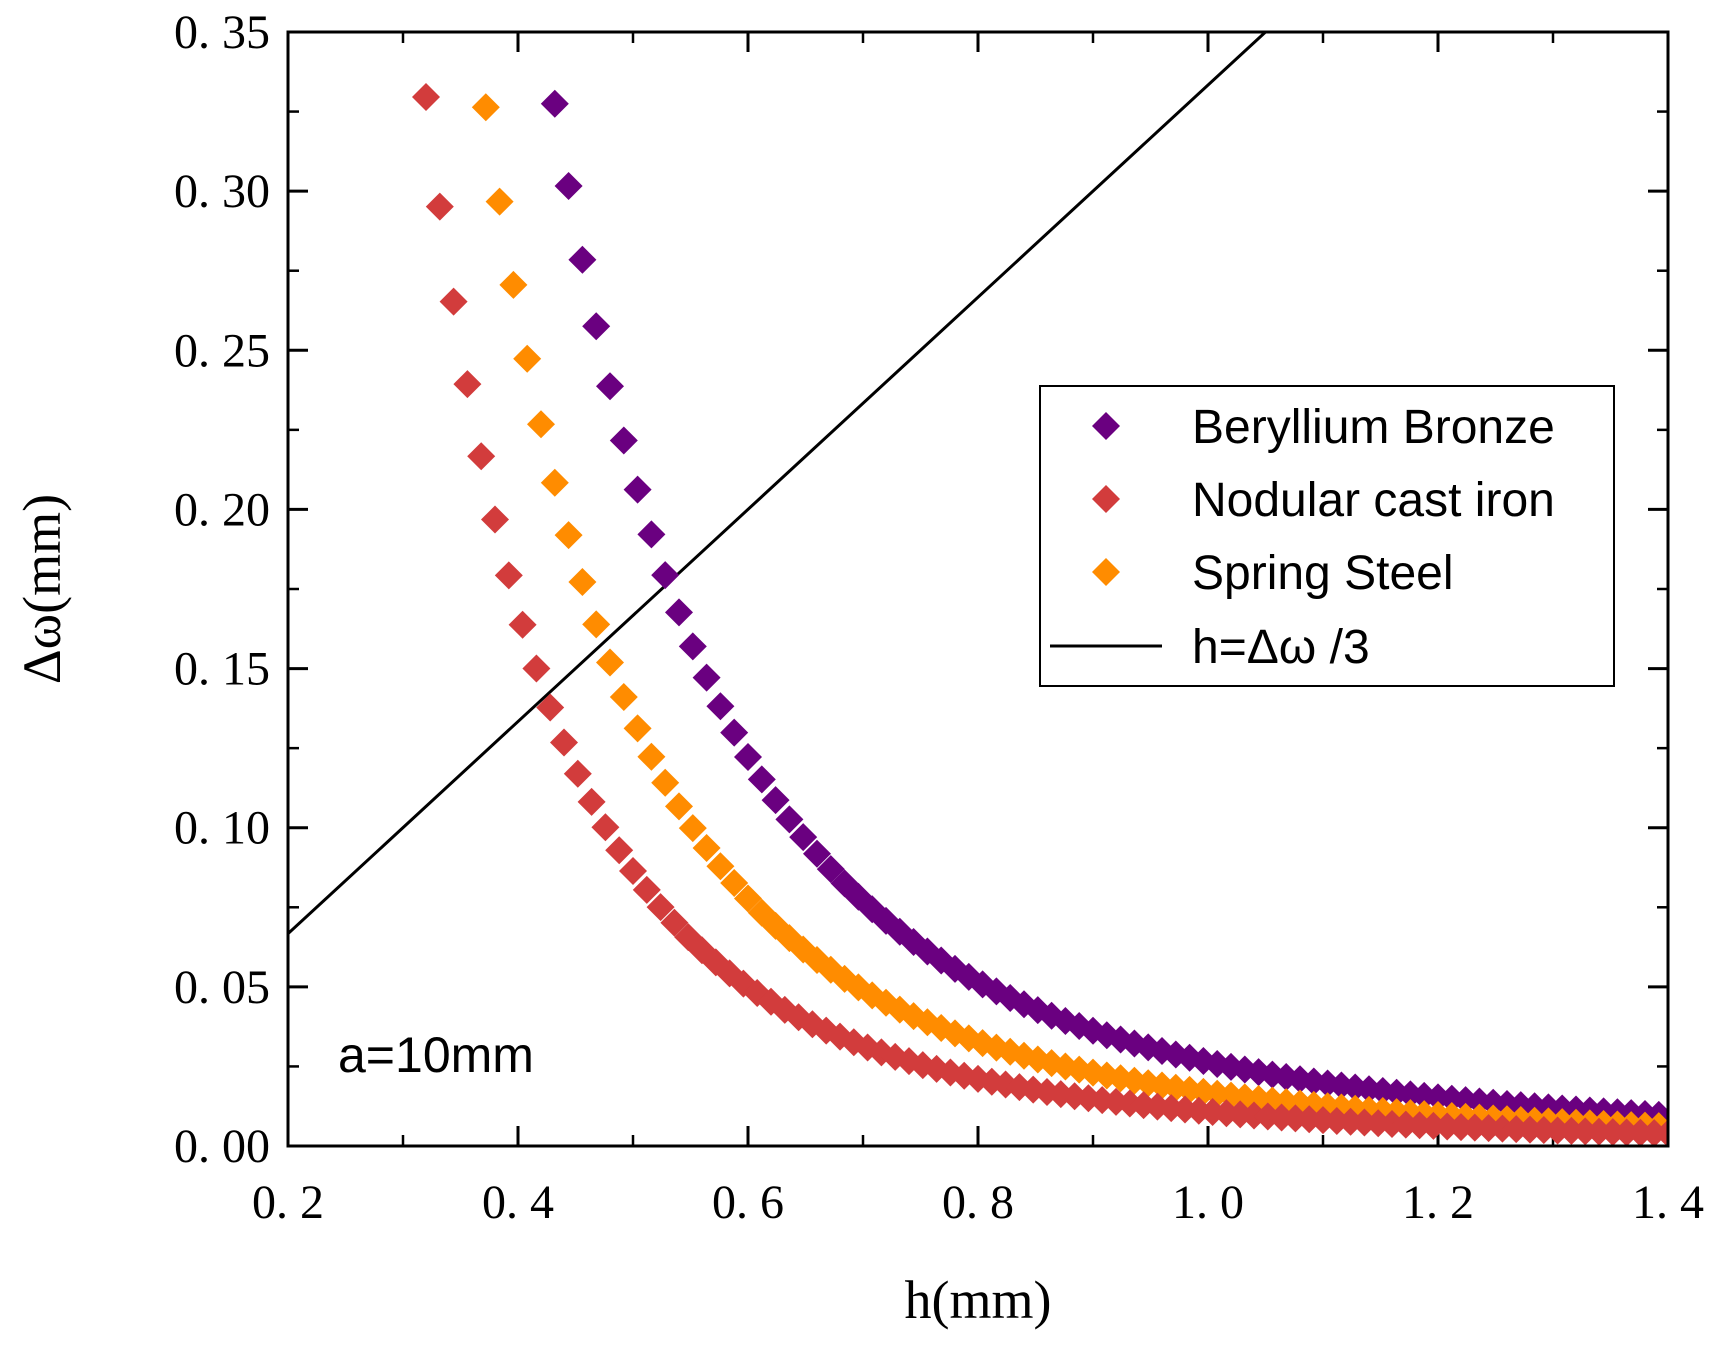  I want to click on y-tick-label: 0. 05, so click(222, 987).